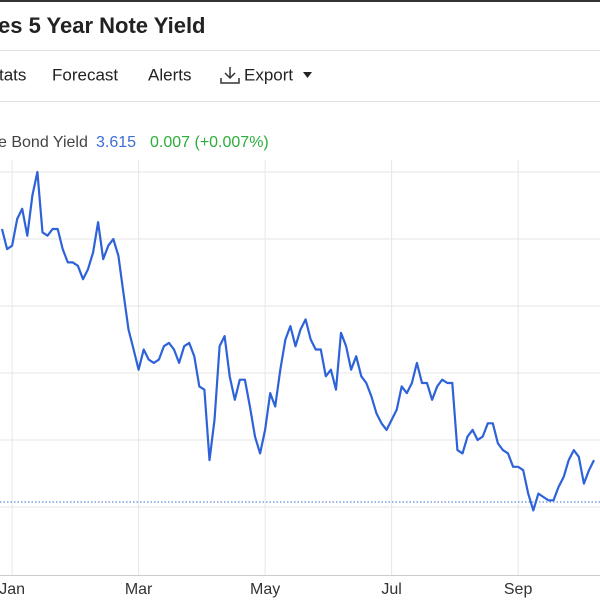  What do you see at coordinates (518, 589) in the screenshot?
I see `x-tick-label: Sep` at bounding box center [518, 589].